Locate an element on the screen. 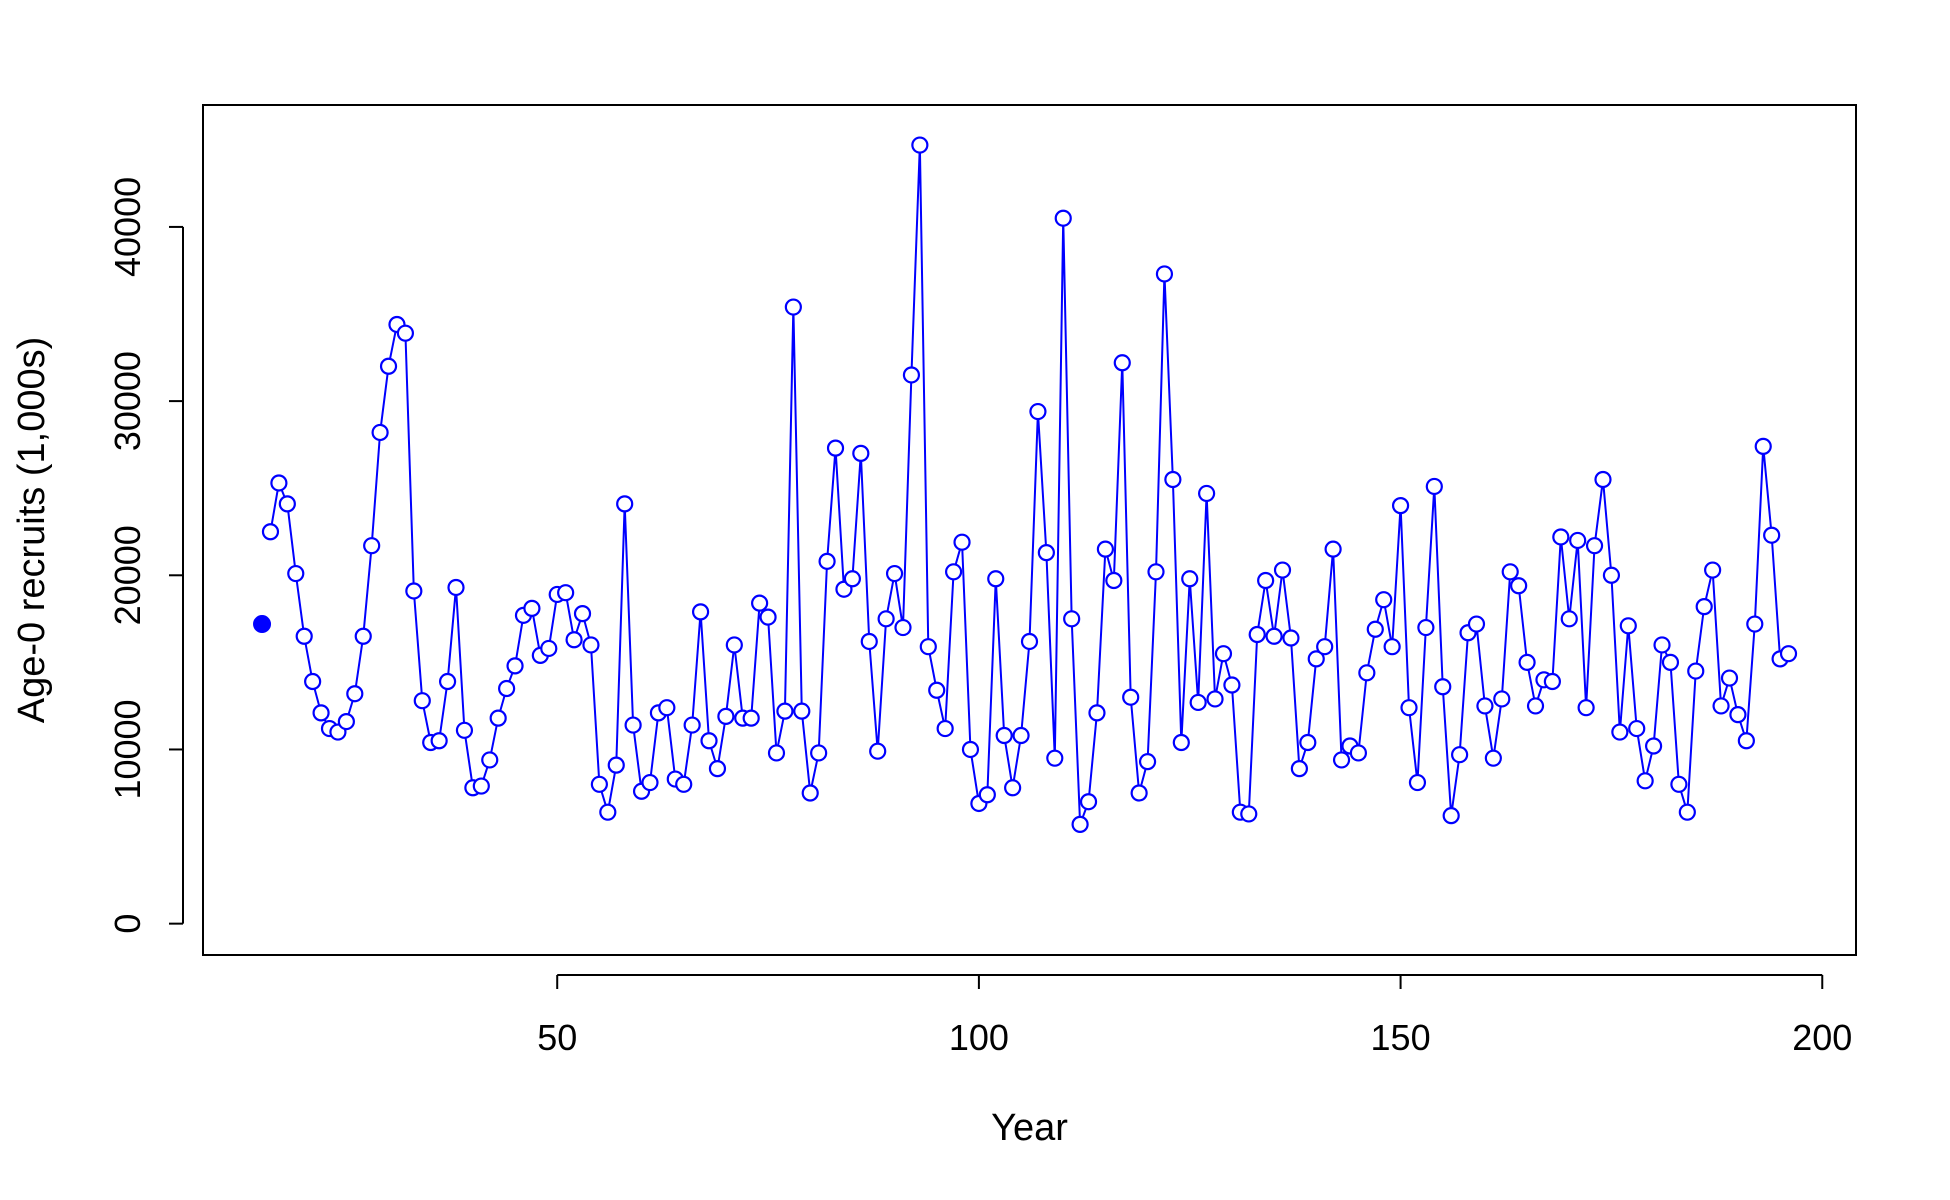 Image resolution: width=1950 pixels, height=1200 pixels. y-axis-title: Age-0 recruits (1,000s) is located at coordinates (32, 530).